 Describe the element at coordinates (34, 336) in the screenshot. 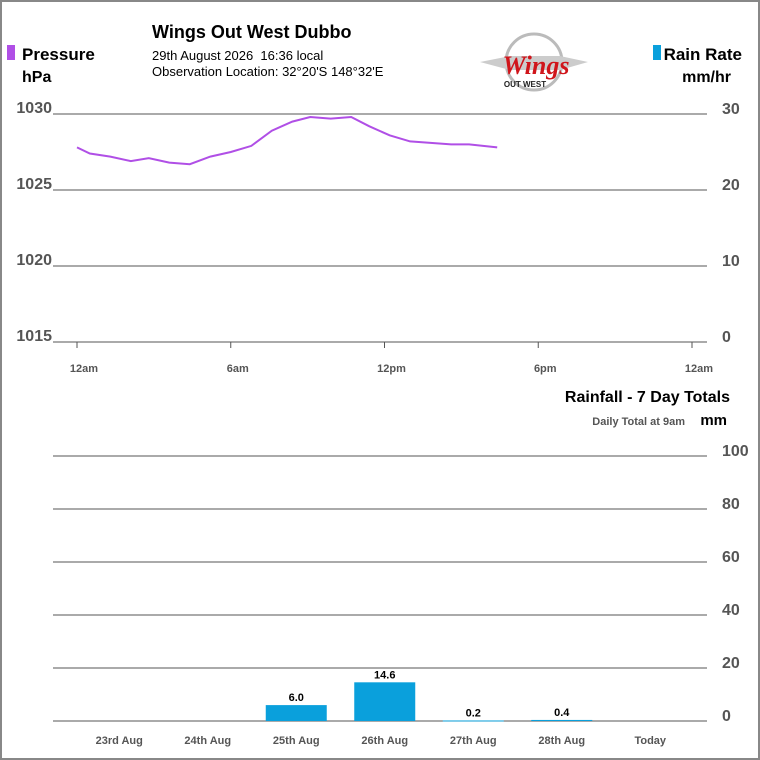

I see `y-tick-label: 1015` at that location.